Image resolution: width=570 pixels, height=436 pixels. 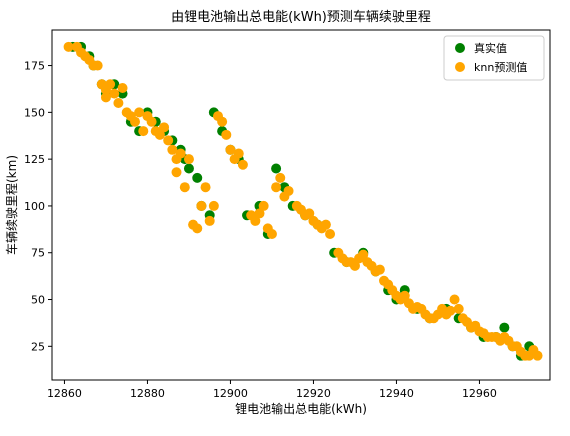 I want to click on x-tick-label: 12880, so click(x=147, y=393).